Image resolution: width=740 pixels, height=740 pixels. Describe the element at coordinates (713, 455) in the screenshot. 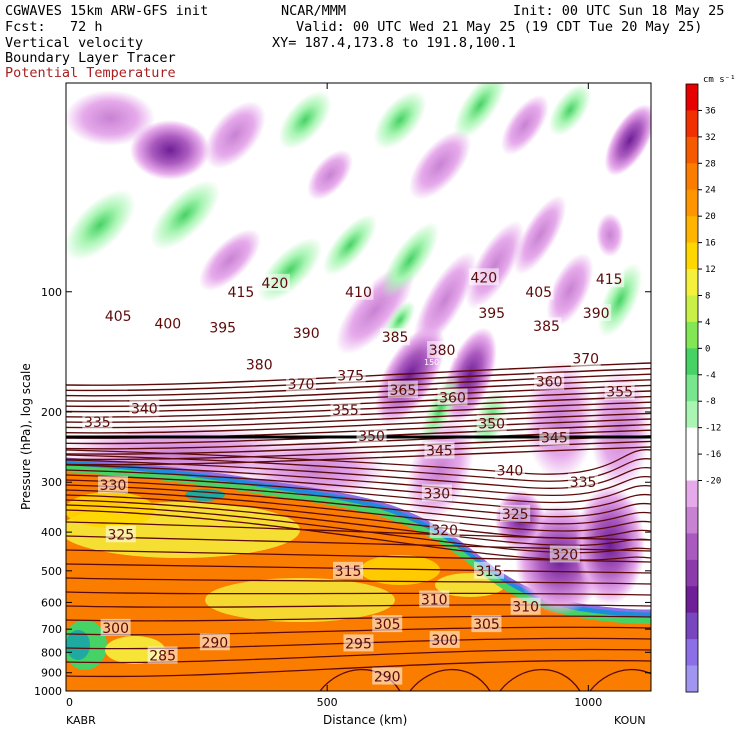

I see `colorbar-label: -16` at that location.